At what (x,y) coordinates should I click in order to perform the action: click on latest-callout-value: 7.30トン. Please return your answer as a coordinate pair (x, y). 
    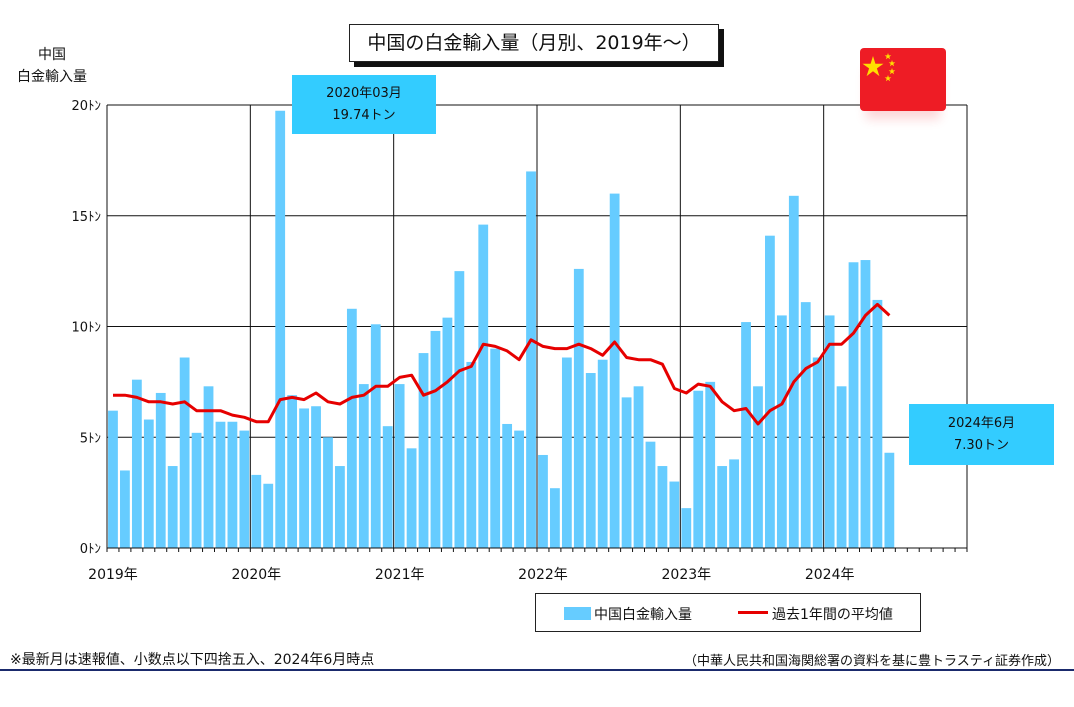
    Looking at the image, I should click on (981, 445).